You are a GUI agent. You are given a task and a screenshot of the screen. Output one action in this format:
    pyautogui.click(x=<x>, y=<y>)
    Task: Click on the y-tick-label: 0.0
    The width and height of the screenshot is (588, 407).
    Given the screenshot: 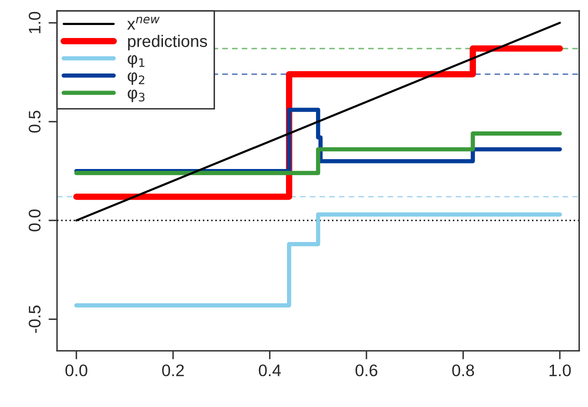 What is the action you would take?
    pyautogui.click(x=34, y=220)
    